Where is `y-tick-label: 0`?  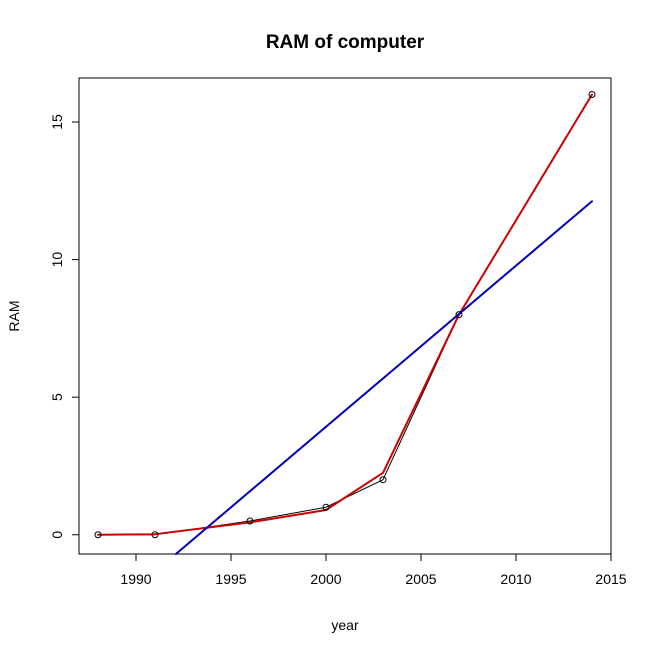
y-tick-label: 0 is located at coordinates (57, 535).